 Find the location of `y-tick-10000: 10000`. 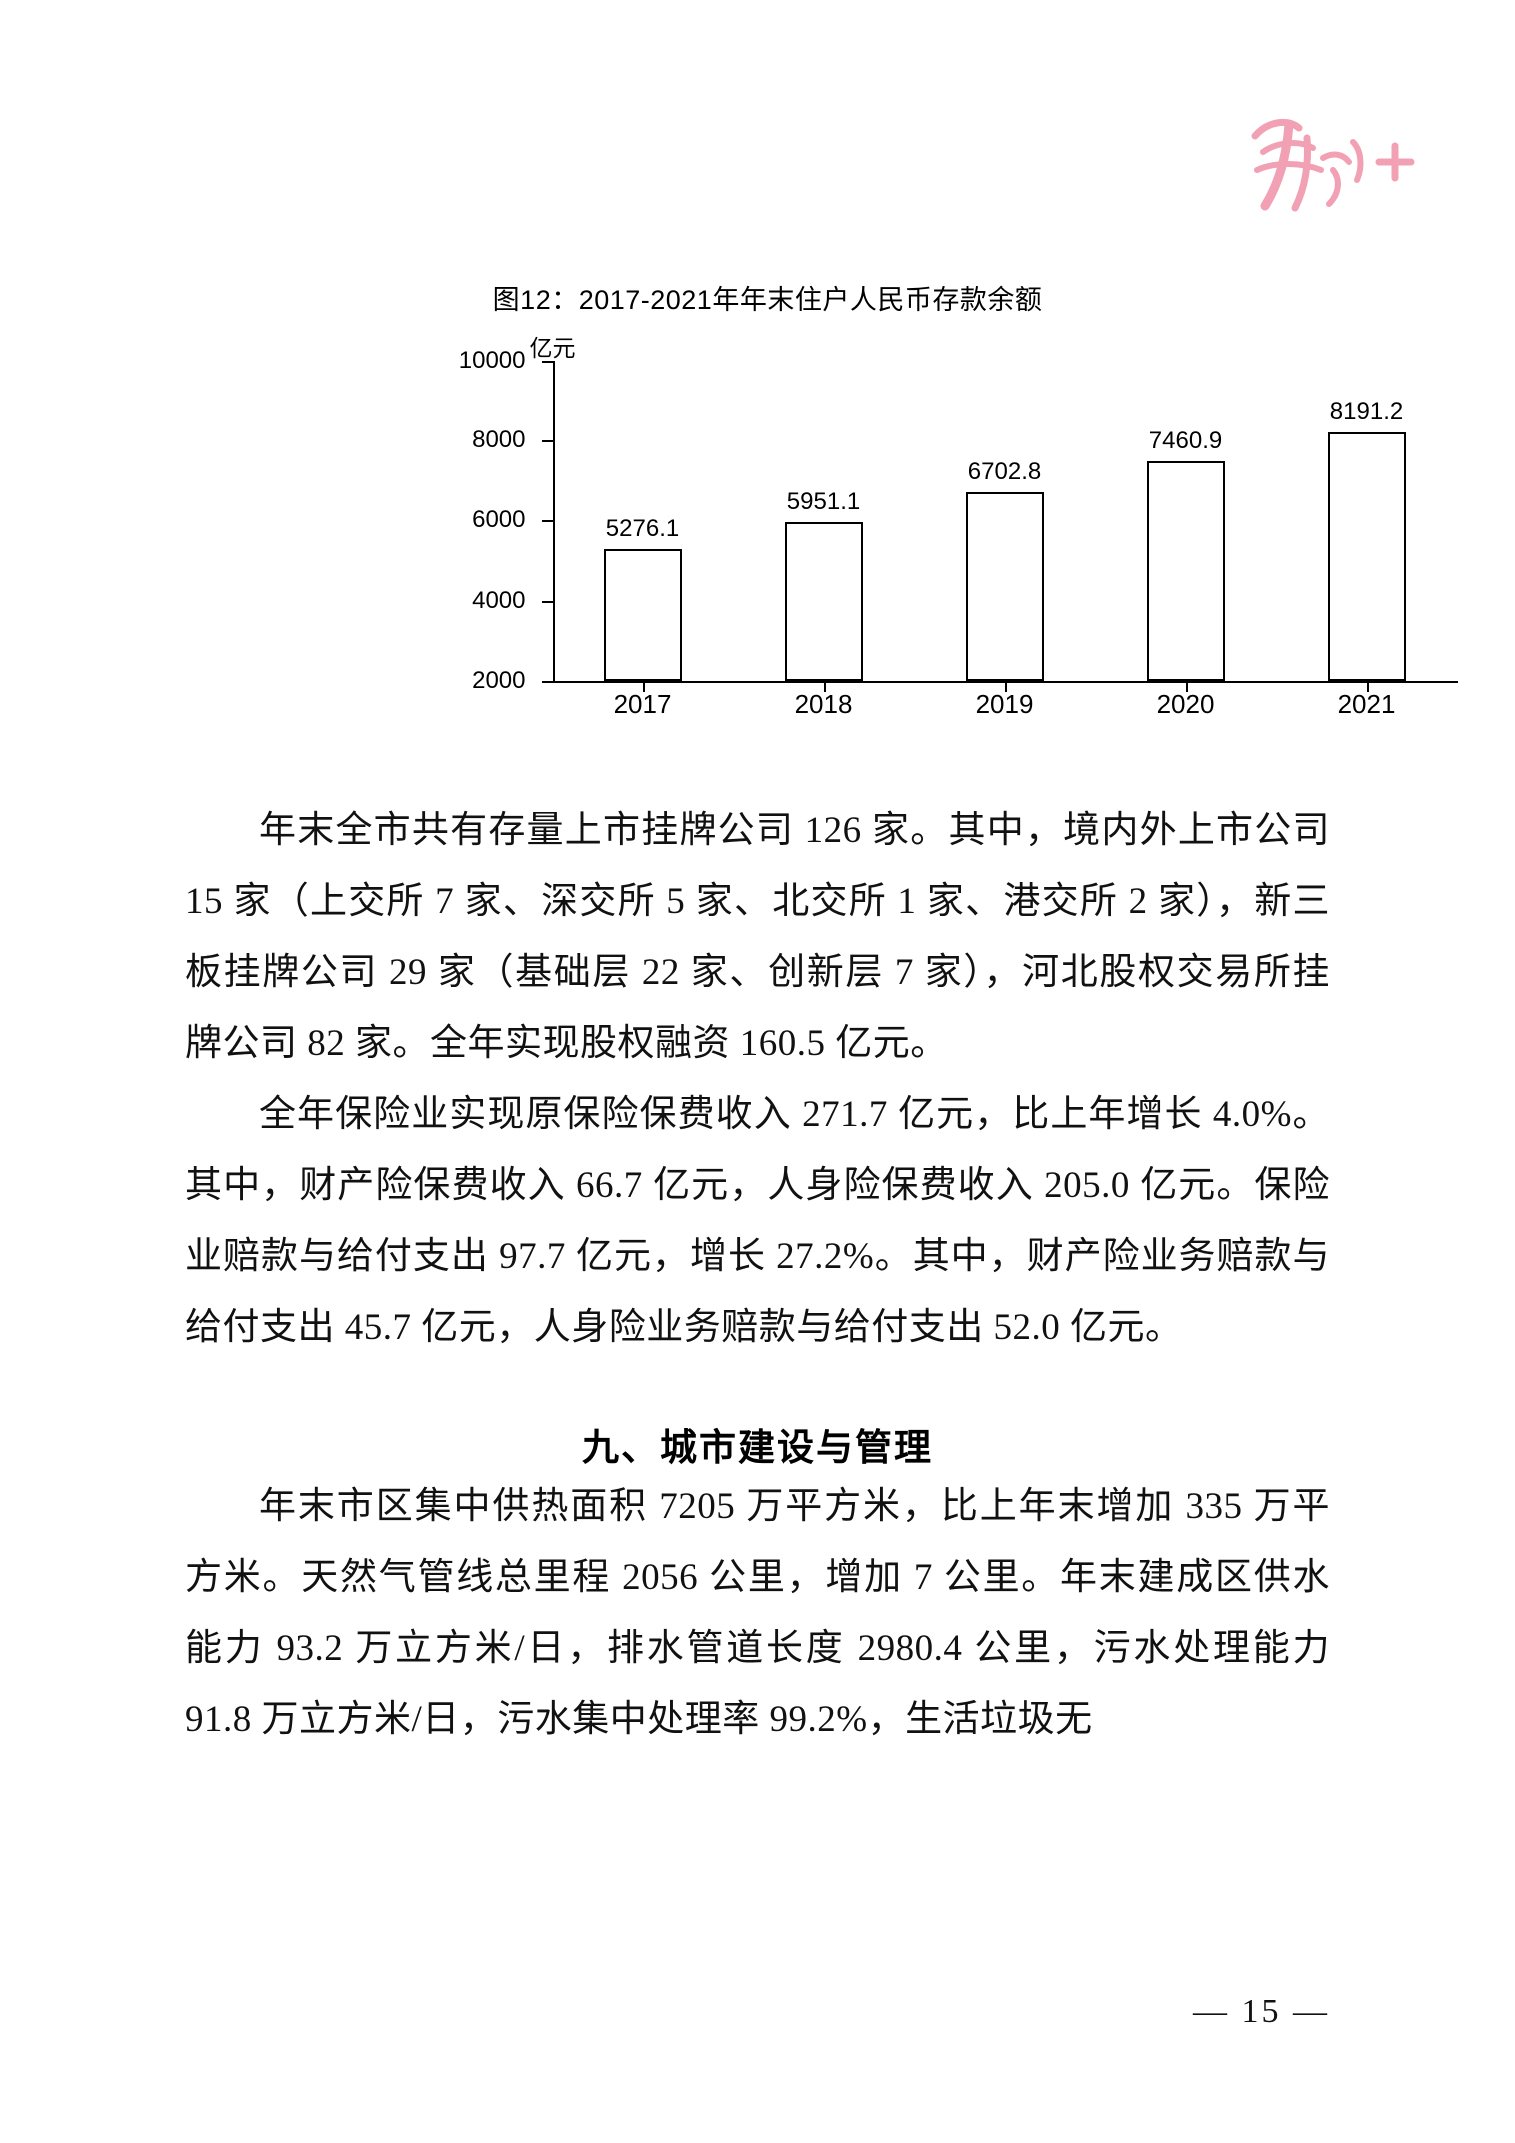

y-tick-10000: 10000 is located at coordinates (506, 360).